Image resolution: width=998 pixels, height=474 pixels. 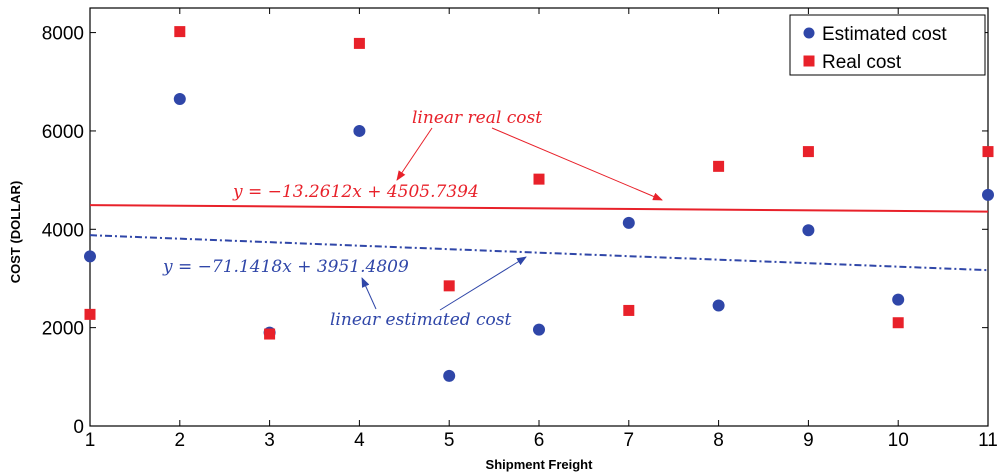 What do you see at coordinates (809, 33) in the screenshot?
I see `legend-marker-estimated-cost` at bounding box center [809, 33].